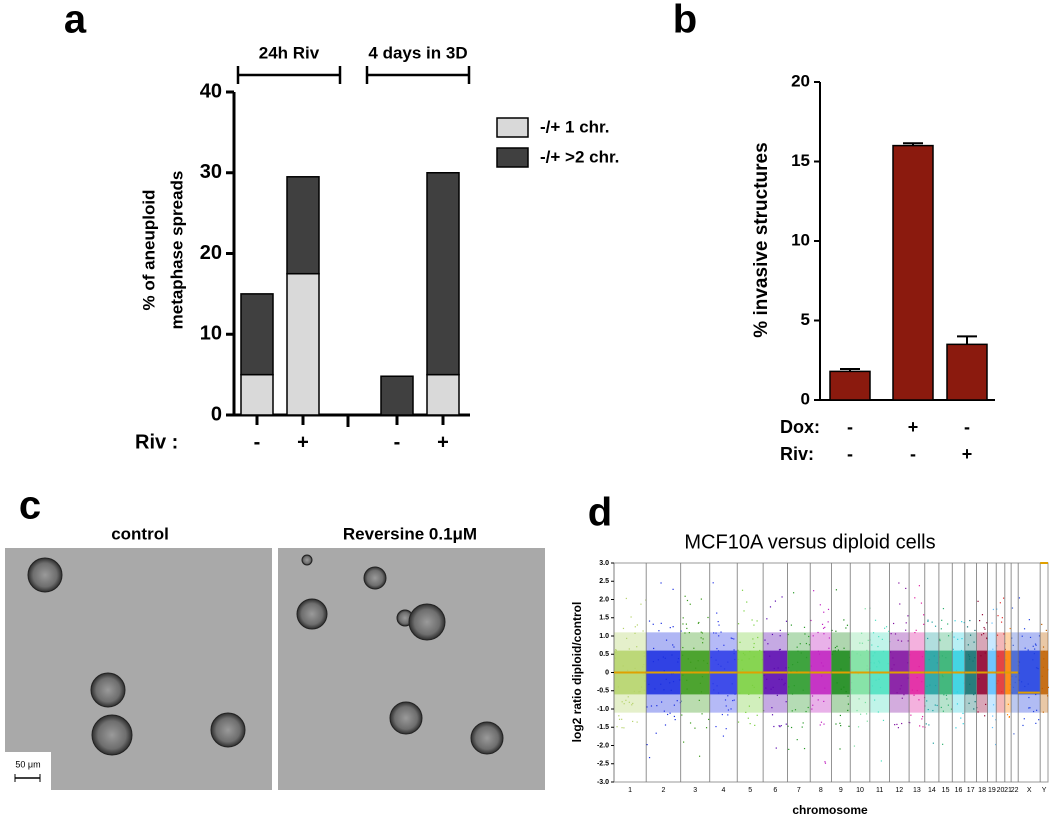 This screenshot has width=1050, height=820. What do you see at coordinates (917, 790) in the screenshot?
I see `x-tick-label: 13` at bounding box center [917, 790].